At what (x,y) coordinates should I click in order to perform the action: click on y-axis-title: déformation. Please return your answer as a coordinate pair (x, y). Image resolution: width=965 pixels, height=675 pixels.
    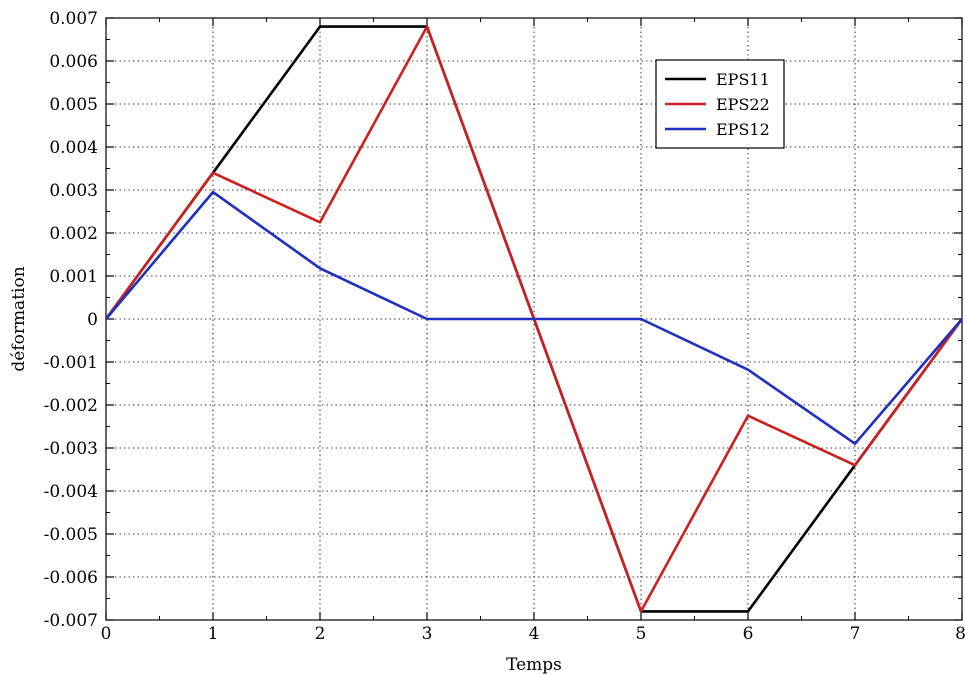
    Looking at the image, I should click on (19, 318).